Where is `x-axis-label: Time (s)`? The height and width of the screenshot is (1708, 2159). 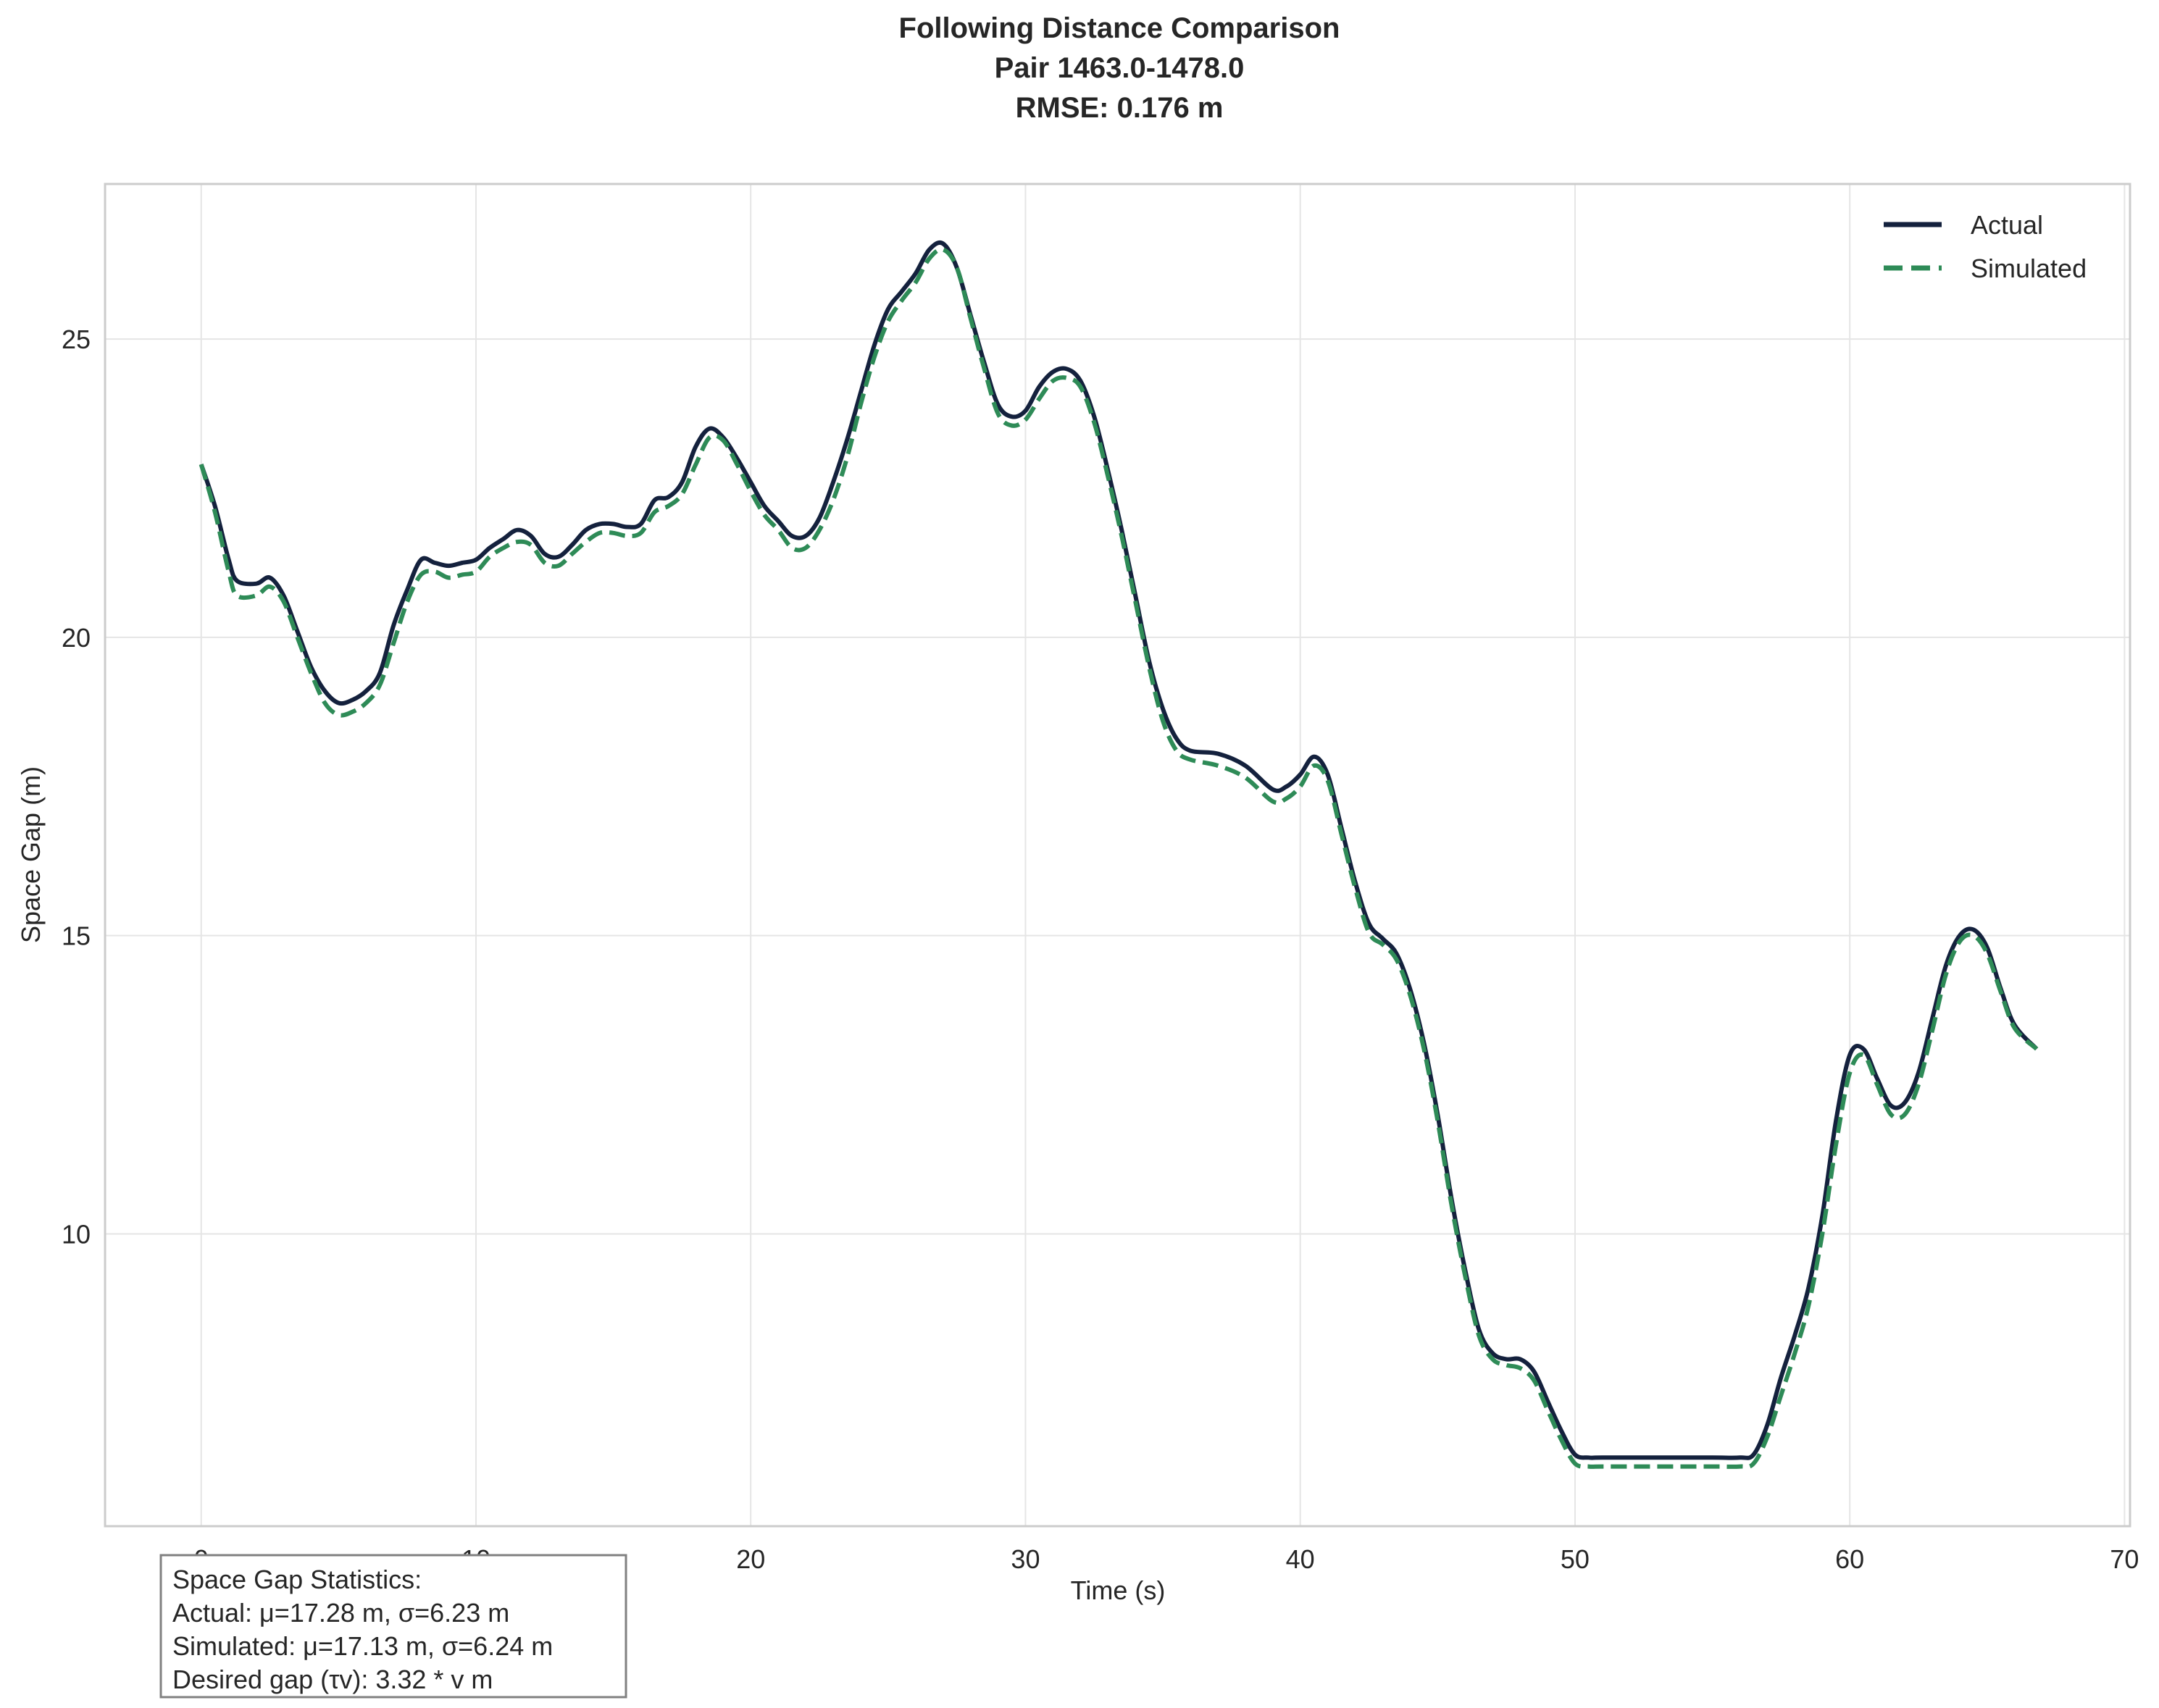 x-axis-label: Time (s) is located at coordinates (1118, 1590).